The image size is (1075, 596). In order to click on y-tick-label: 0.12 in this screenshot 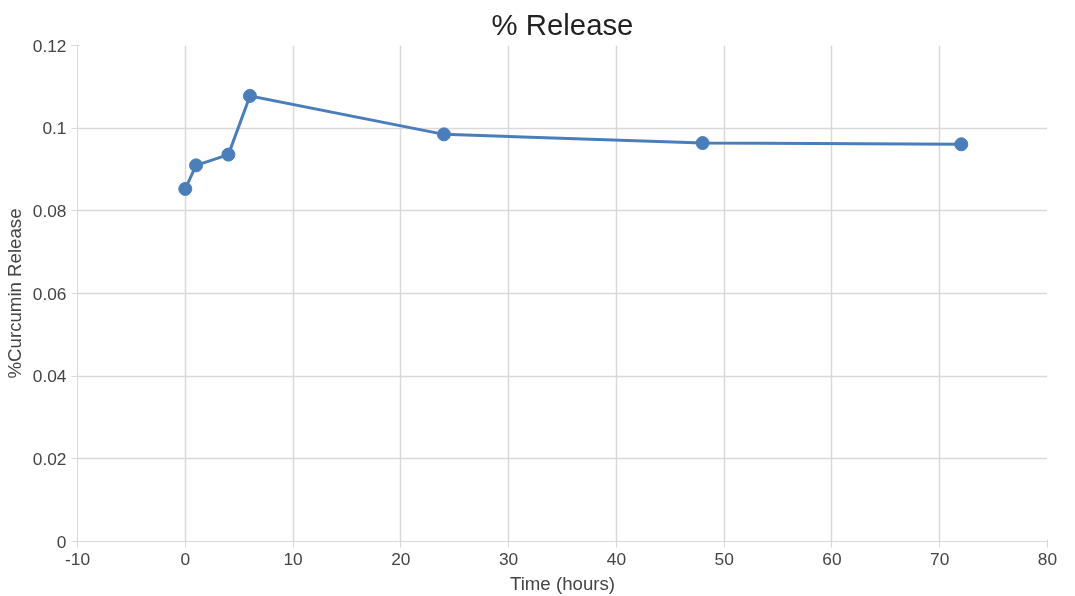, I will do `click(49, 45)`.